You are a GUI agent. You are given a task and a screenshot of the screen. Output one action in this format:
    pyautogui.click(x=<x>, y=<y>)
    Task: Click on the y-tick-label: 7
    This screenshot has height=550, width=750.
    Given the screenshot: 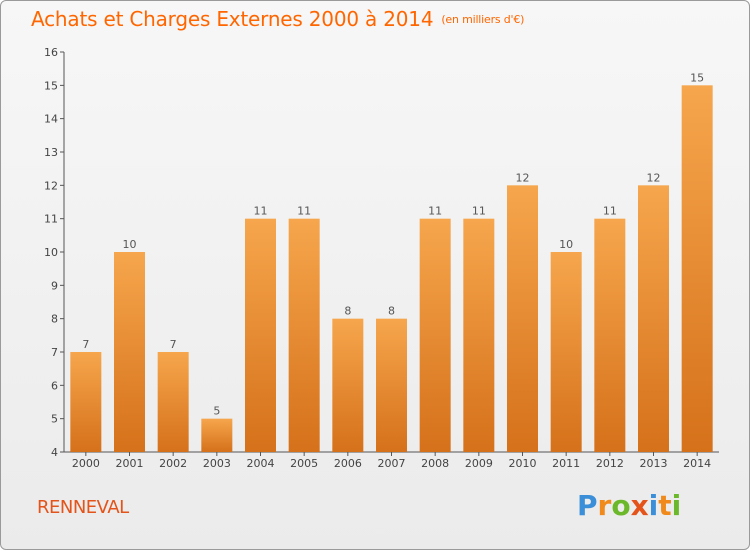 What is the action you would take?
    pyautogui.click(x=54, y=352)
    